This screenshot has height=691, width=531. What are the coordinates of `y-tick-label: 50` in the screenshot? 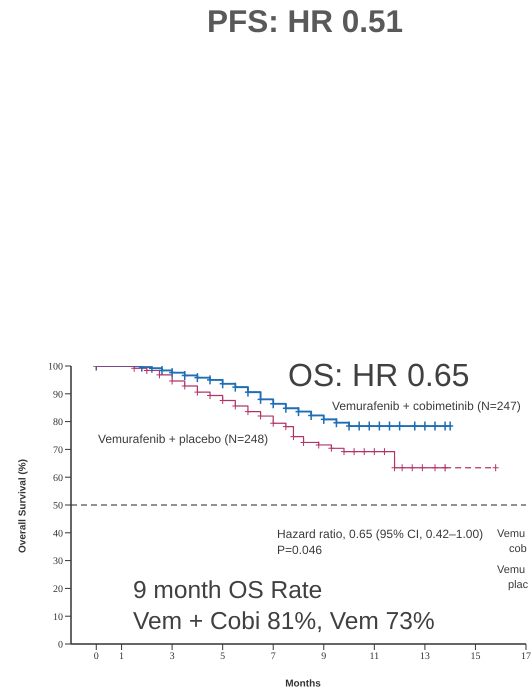 It's located at (58, 506).